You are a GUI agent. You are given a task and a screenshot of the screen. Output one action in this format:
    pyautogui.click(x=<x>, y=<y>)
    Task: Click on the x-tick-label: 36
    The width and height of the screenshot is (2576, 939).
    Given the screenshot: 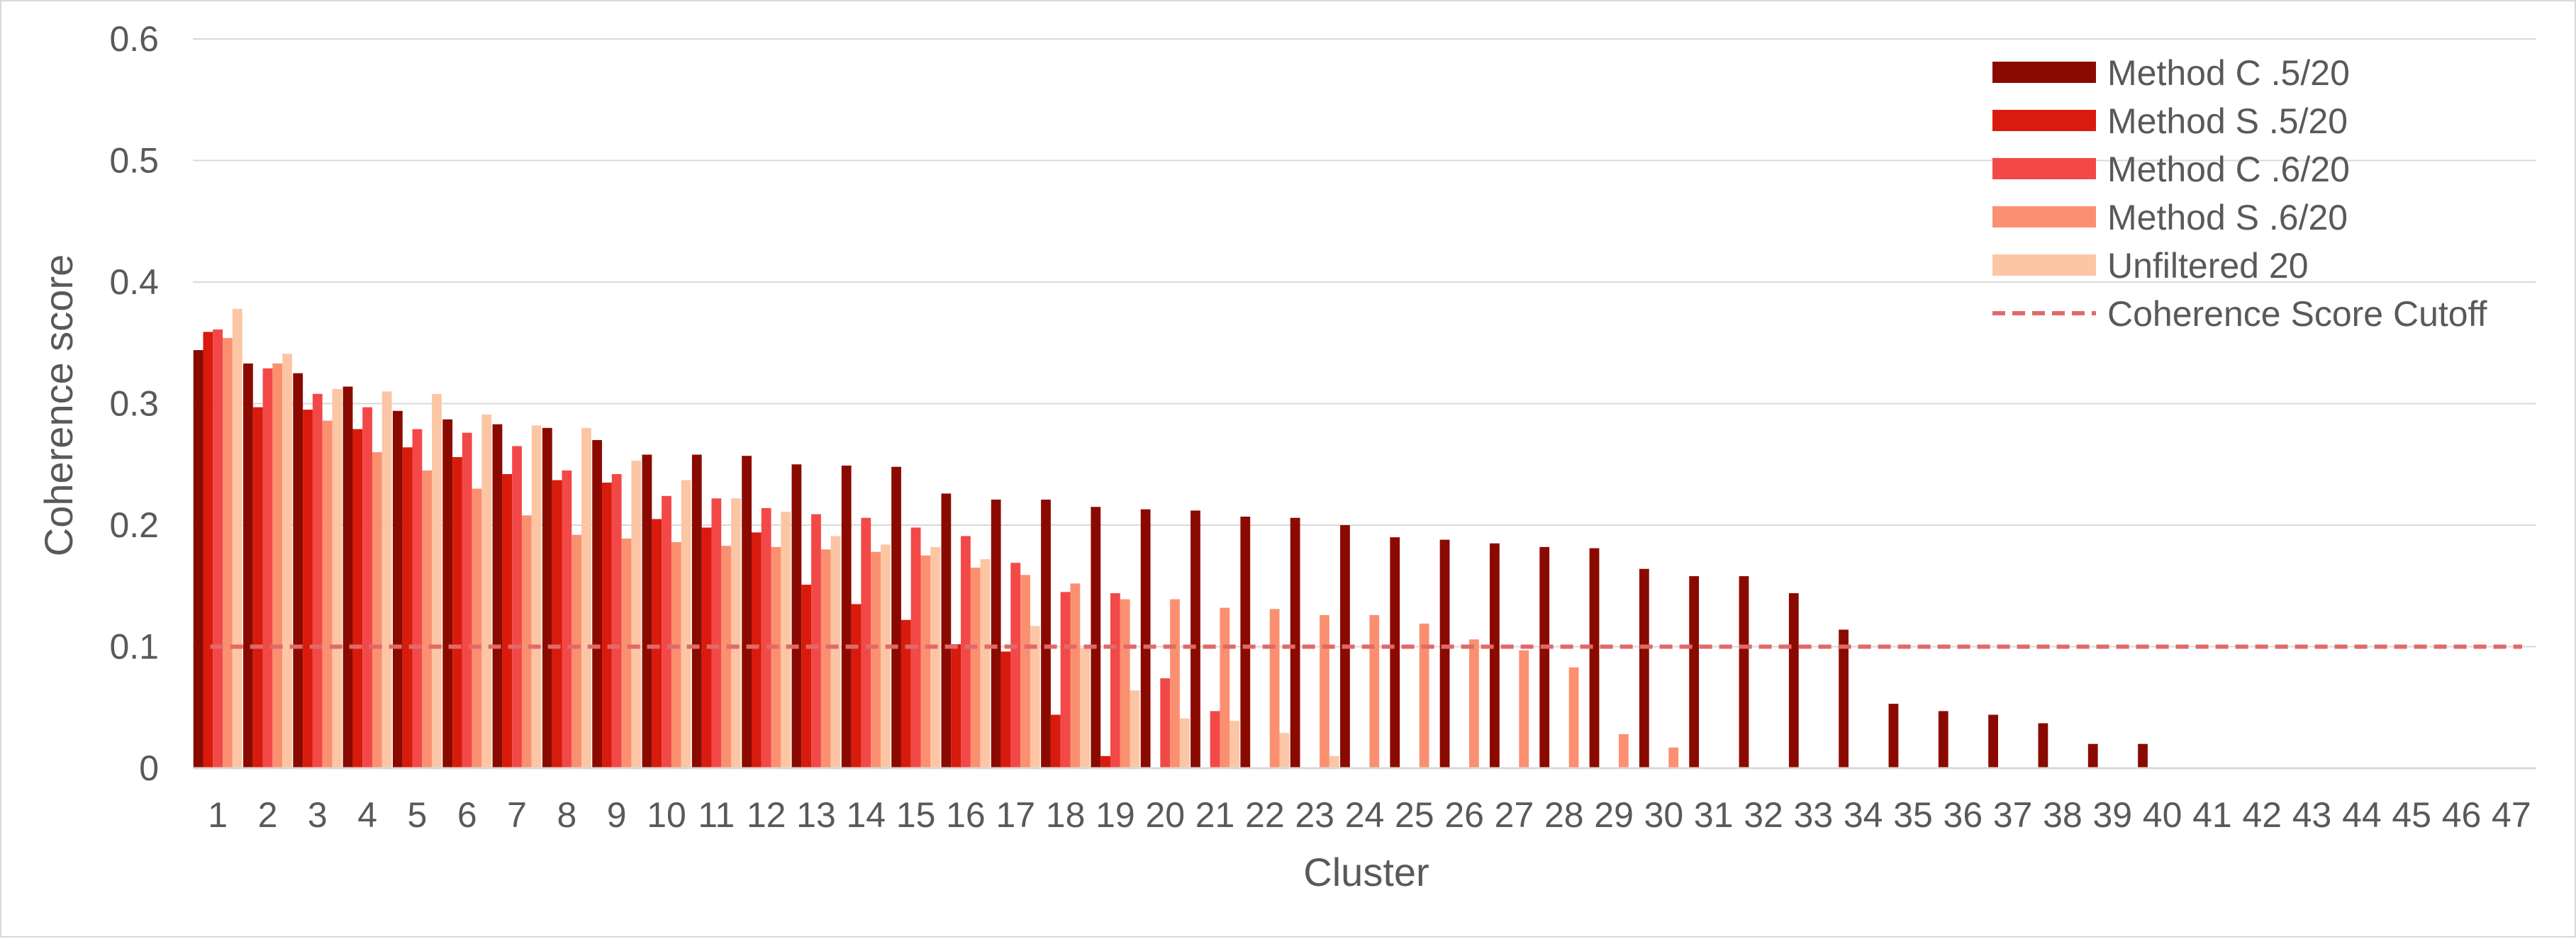 What is the action you would take?
    pyautogui.click(x=1963, y=815)
    